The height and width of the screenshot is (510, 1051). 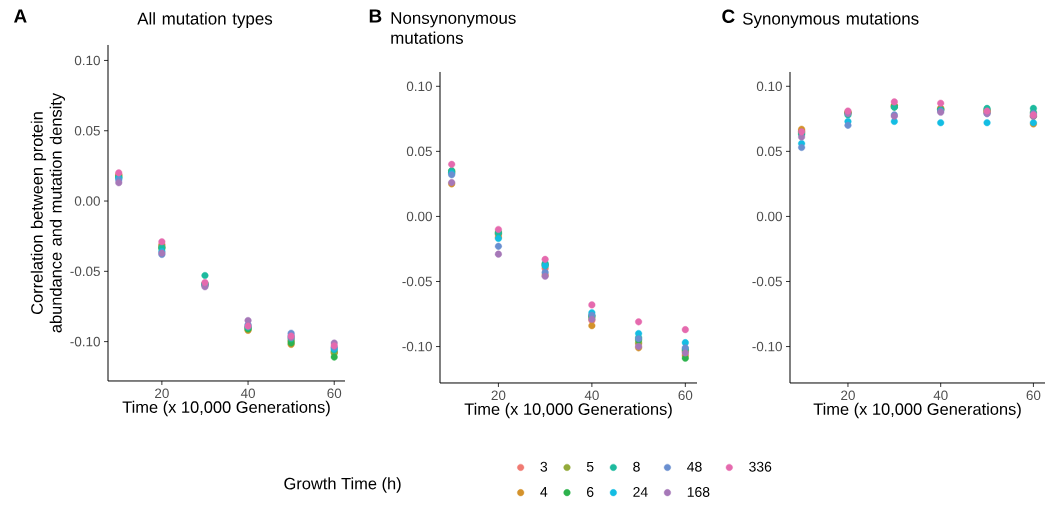 I want to click on legend-label: 168, so click(x=698, y=492).